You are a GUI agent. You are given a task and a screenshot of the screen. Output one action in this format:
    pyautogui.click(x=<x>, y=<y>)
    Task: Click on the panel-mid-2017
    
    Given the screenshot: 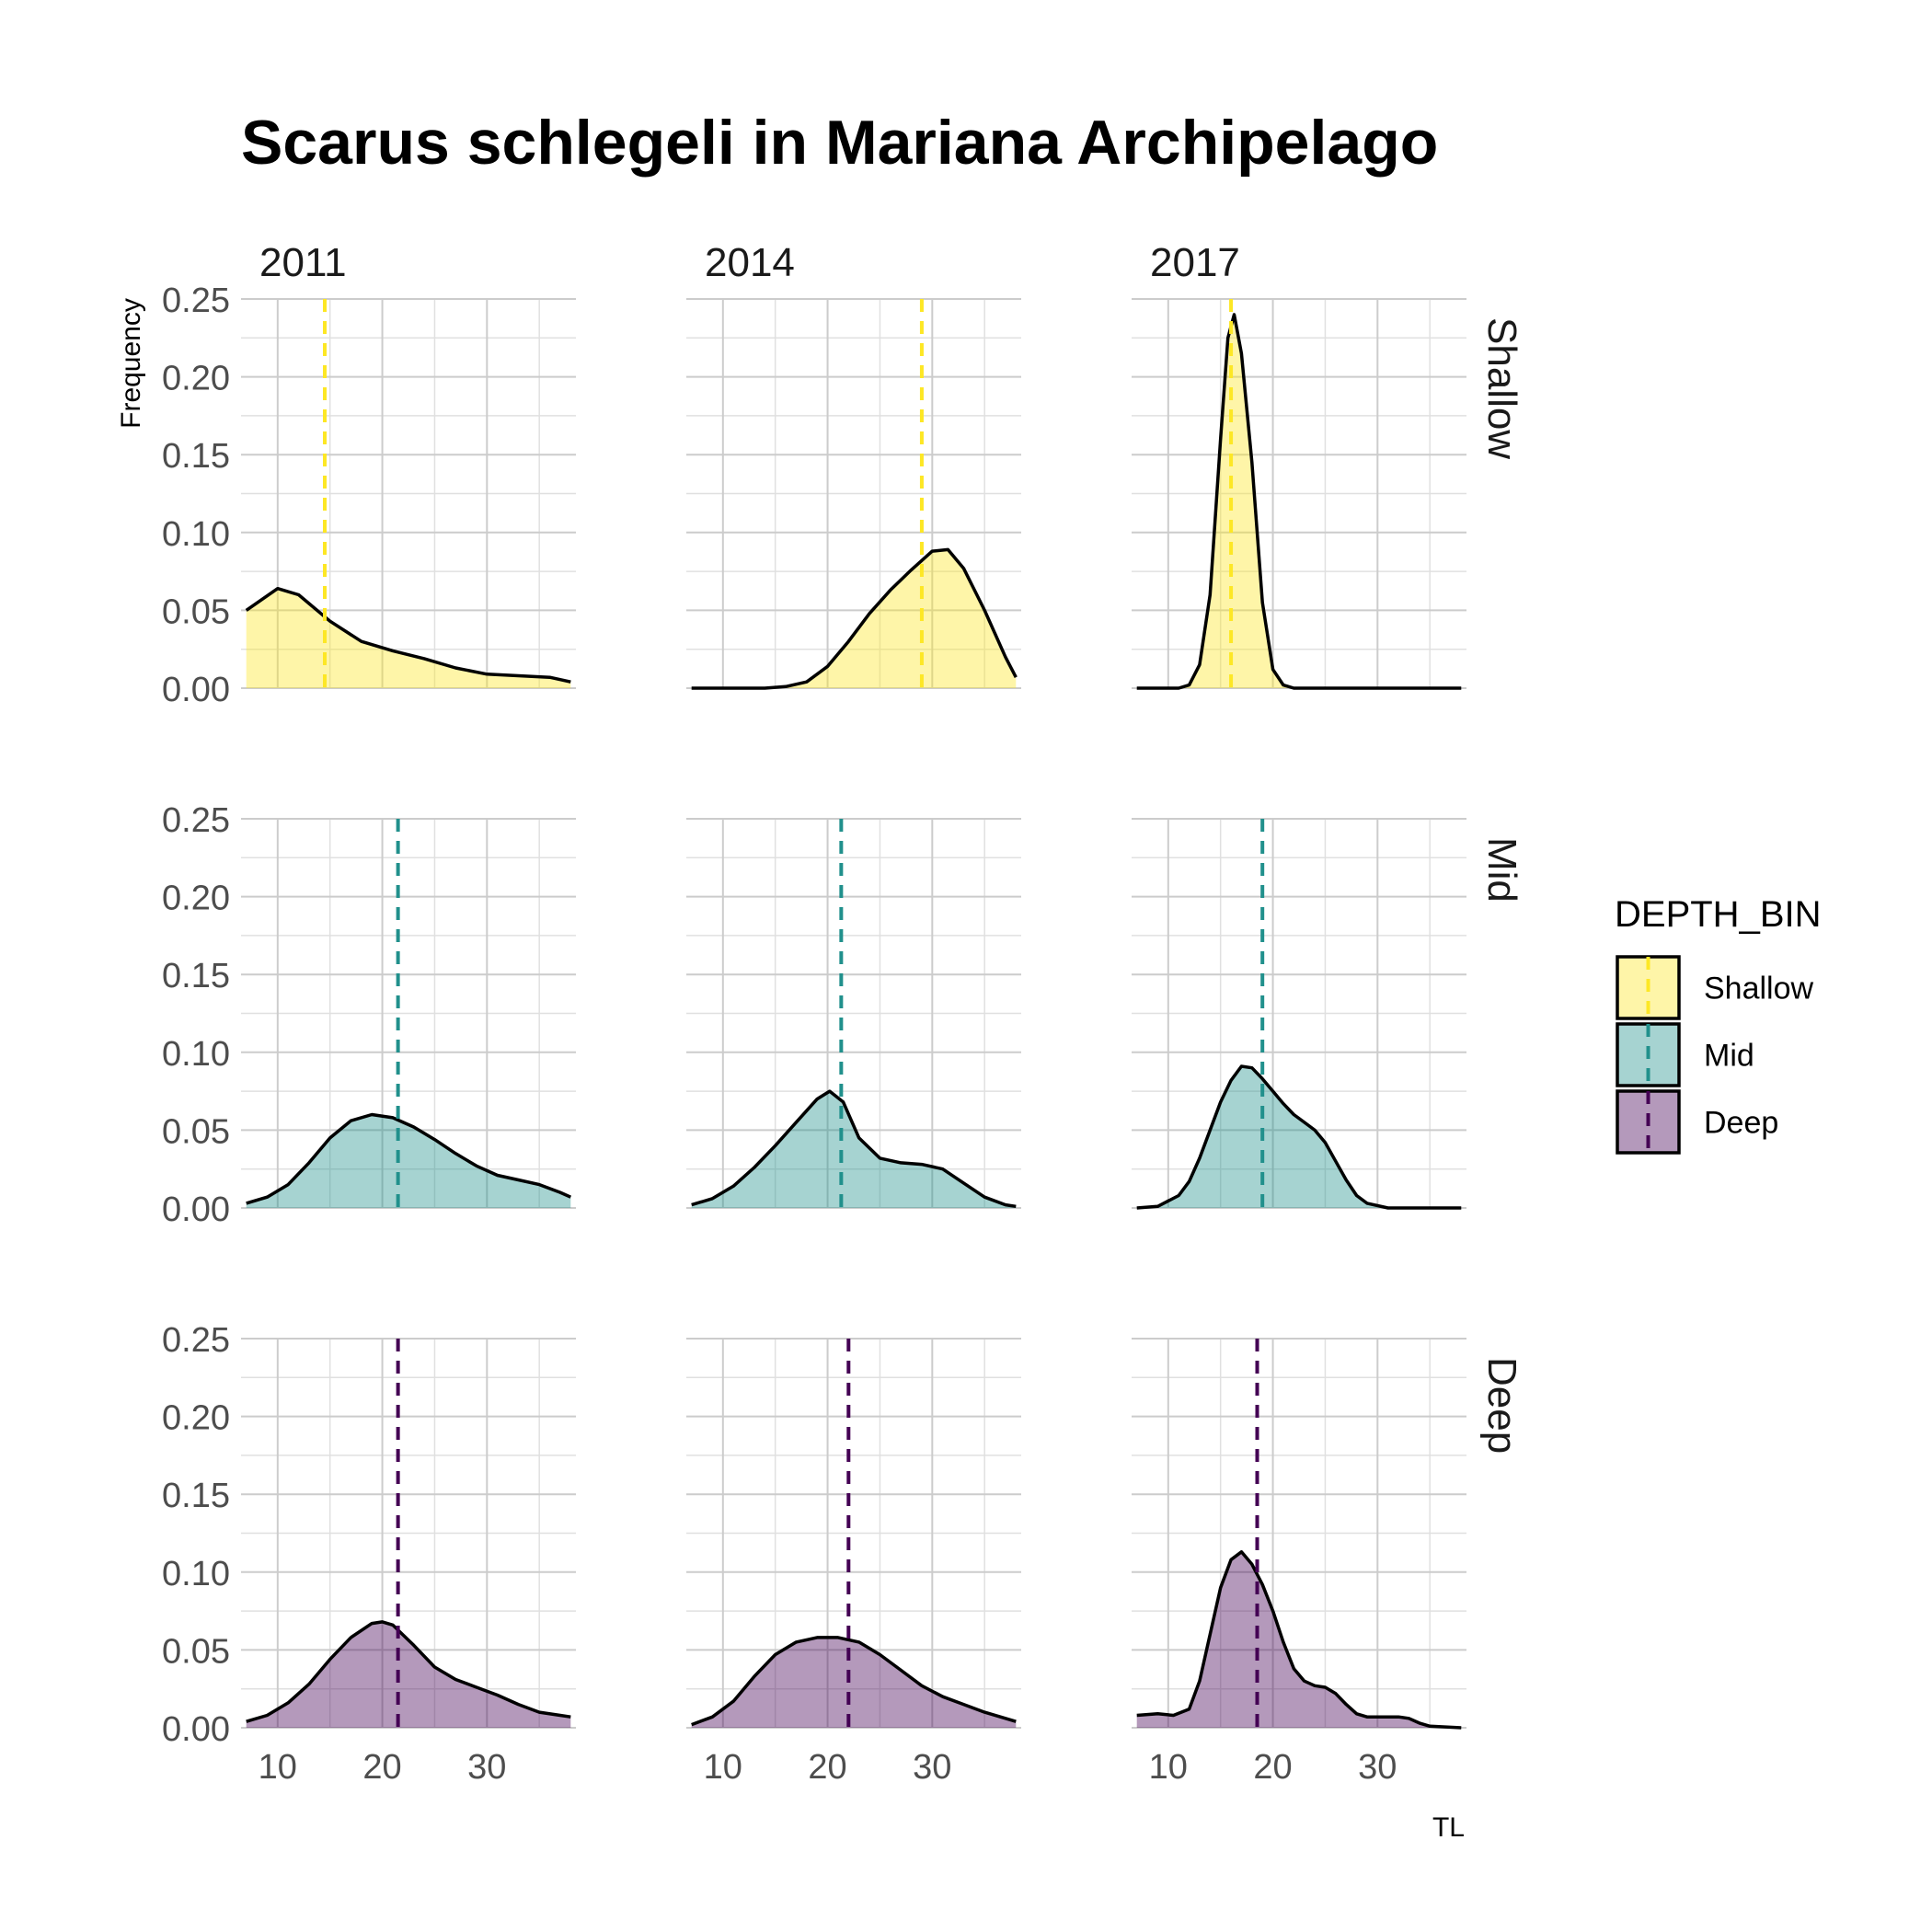 What is the action you would take?
    pyautogui.click(x=1299, y=1014)
    